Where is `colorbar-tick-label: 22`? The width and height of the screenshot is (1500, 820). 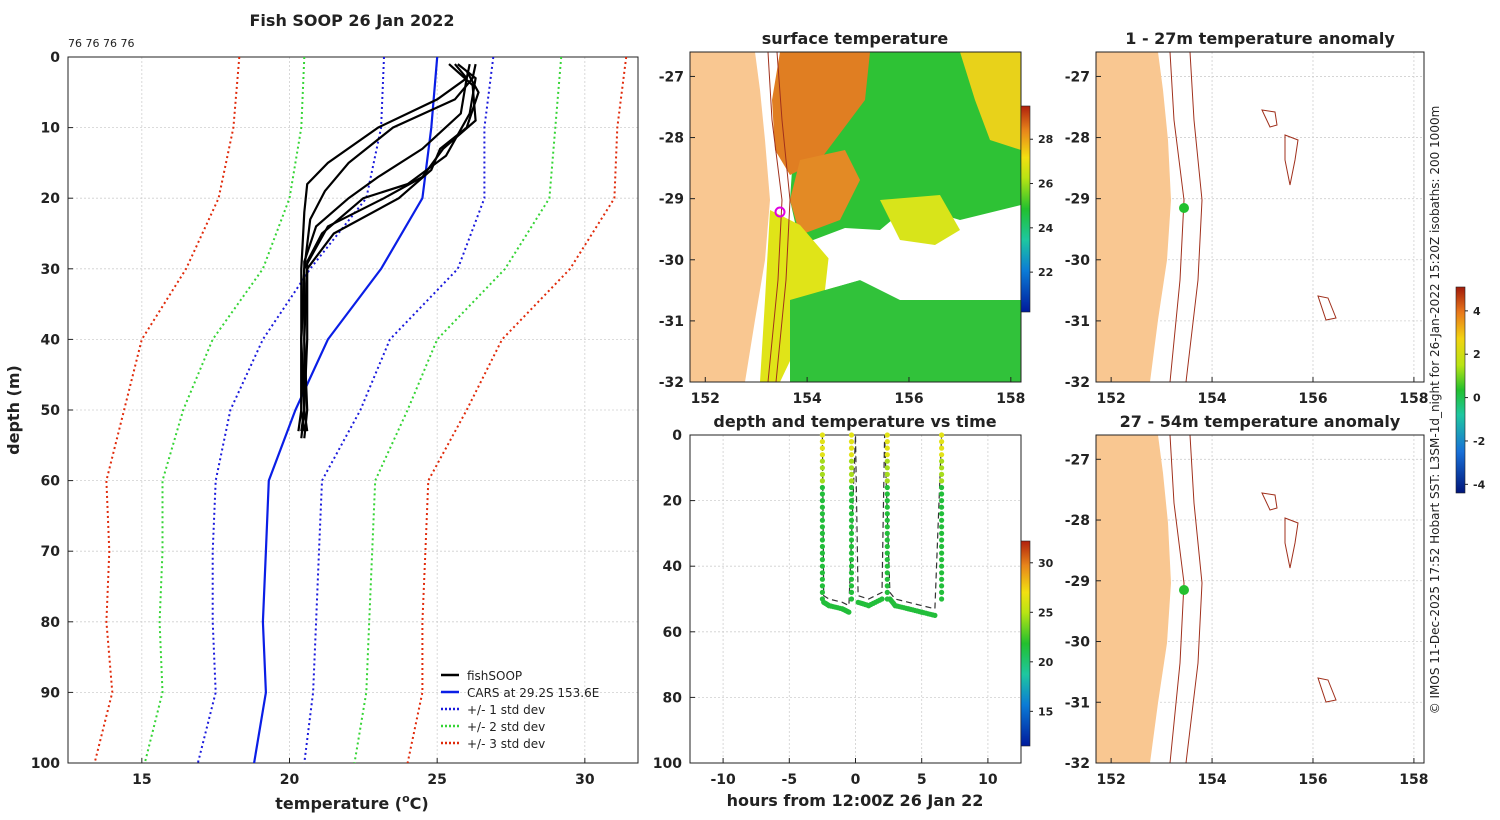 colorbar-tick-label: 22 is located at coordinates (1045, 272).